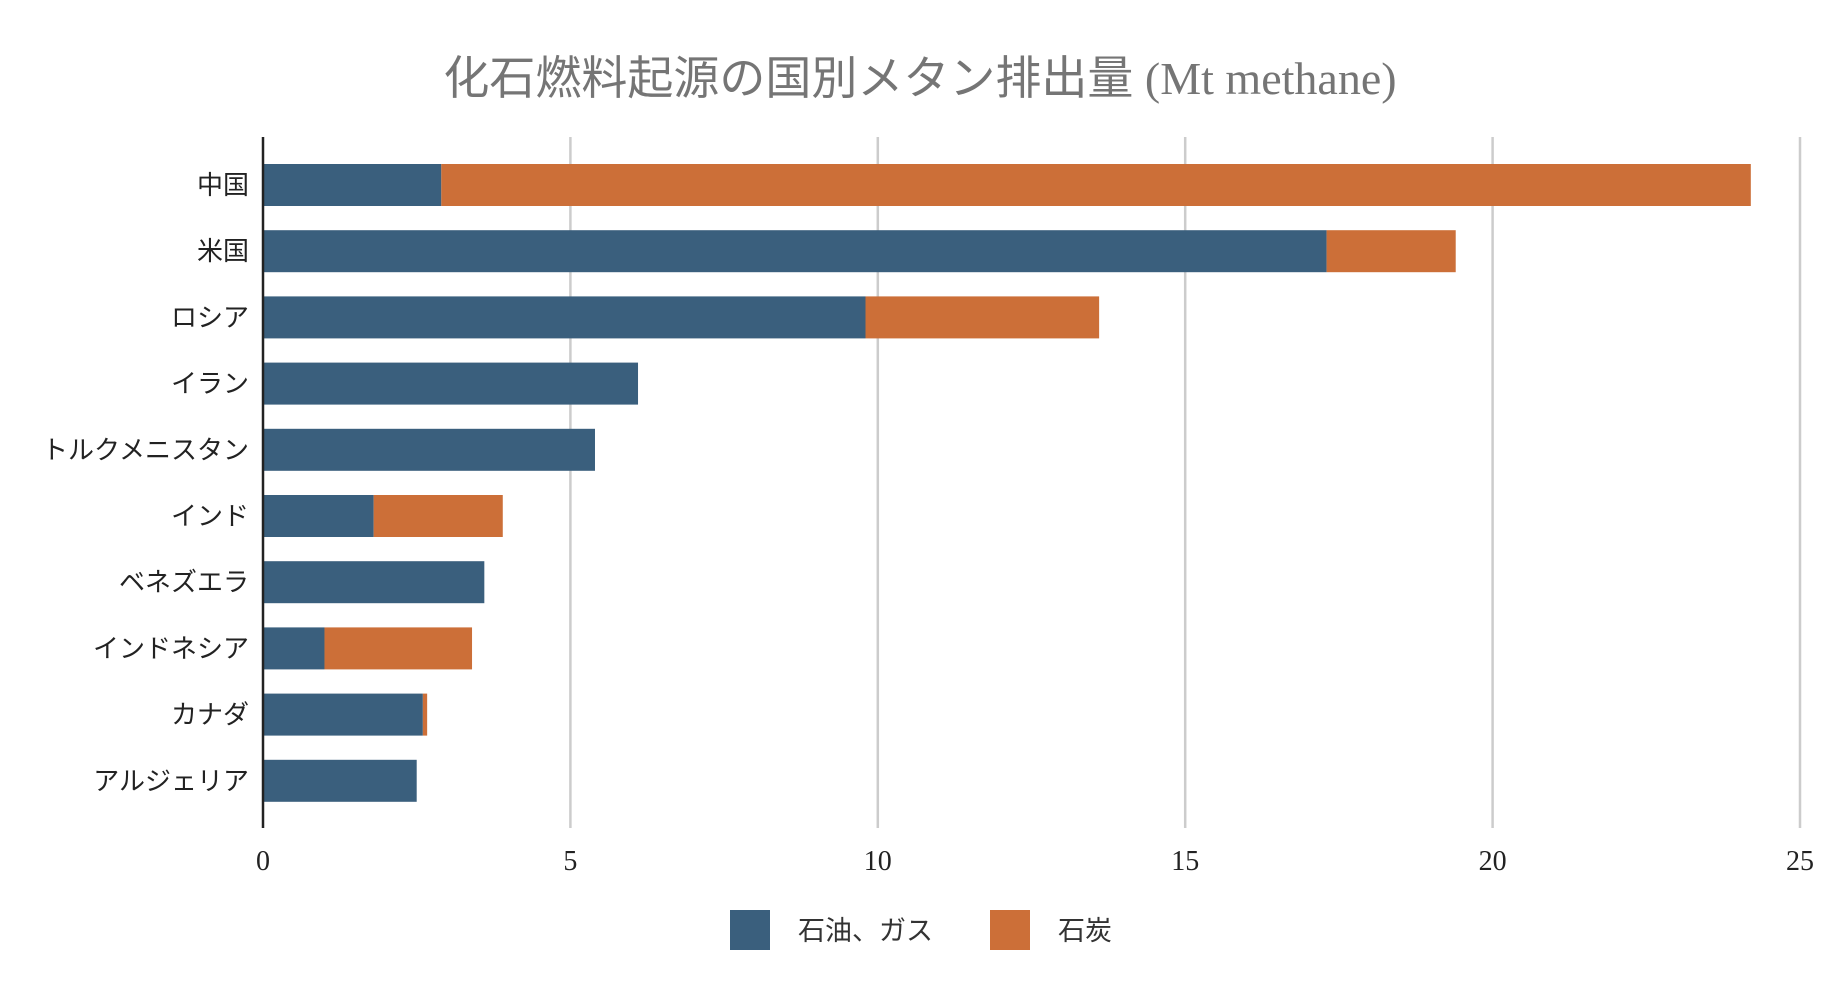 This screenshot has height=996, width=1840. I want to click on category-label: ロシア, so click(210, 318).